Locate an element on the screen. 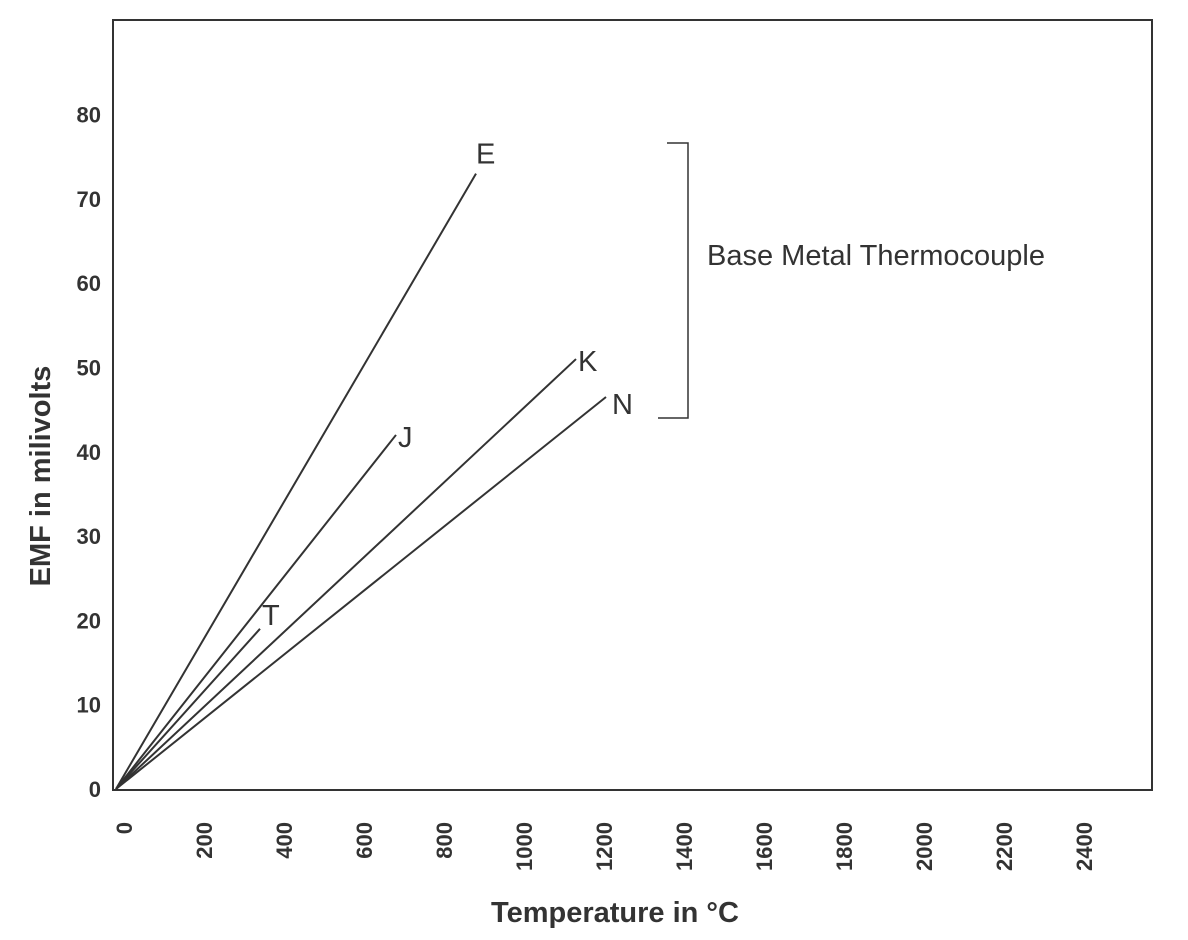  x-tick-label: 400 is located at coordinates (284, 840).